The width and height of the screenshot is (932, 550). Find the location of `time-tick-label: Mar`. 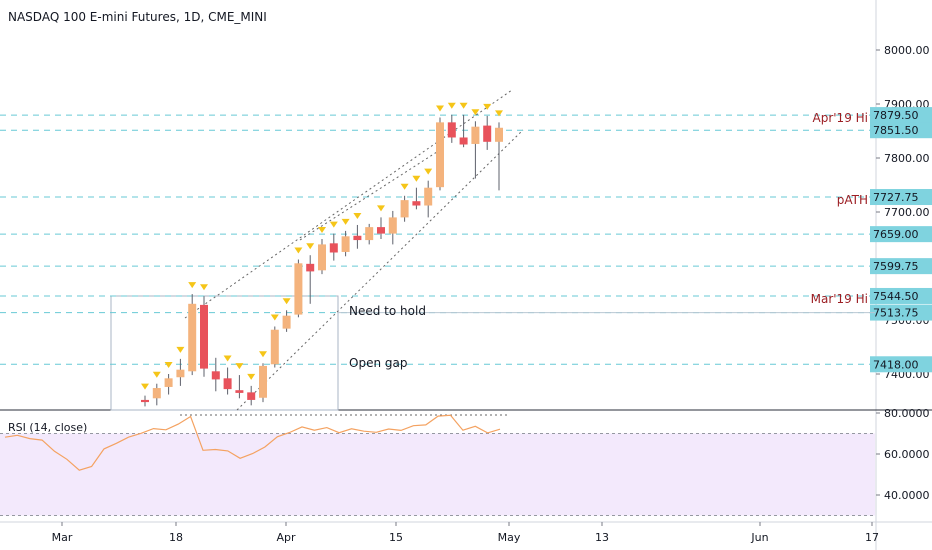

time-tick-label: Mar is located at coordinates (62, 537).